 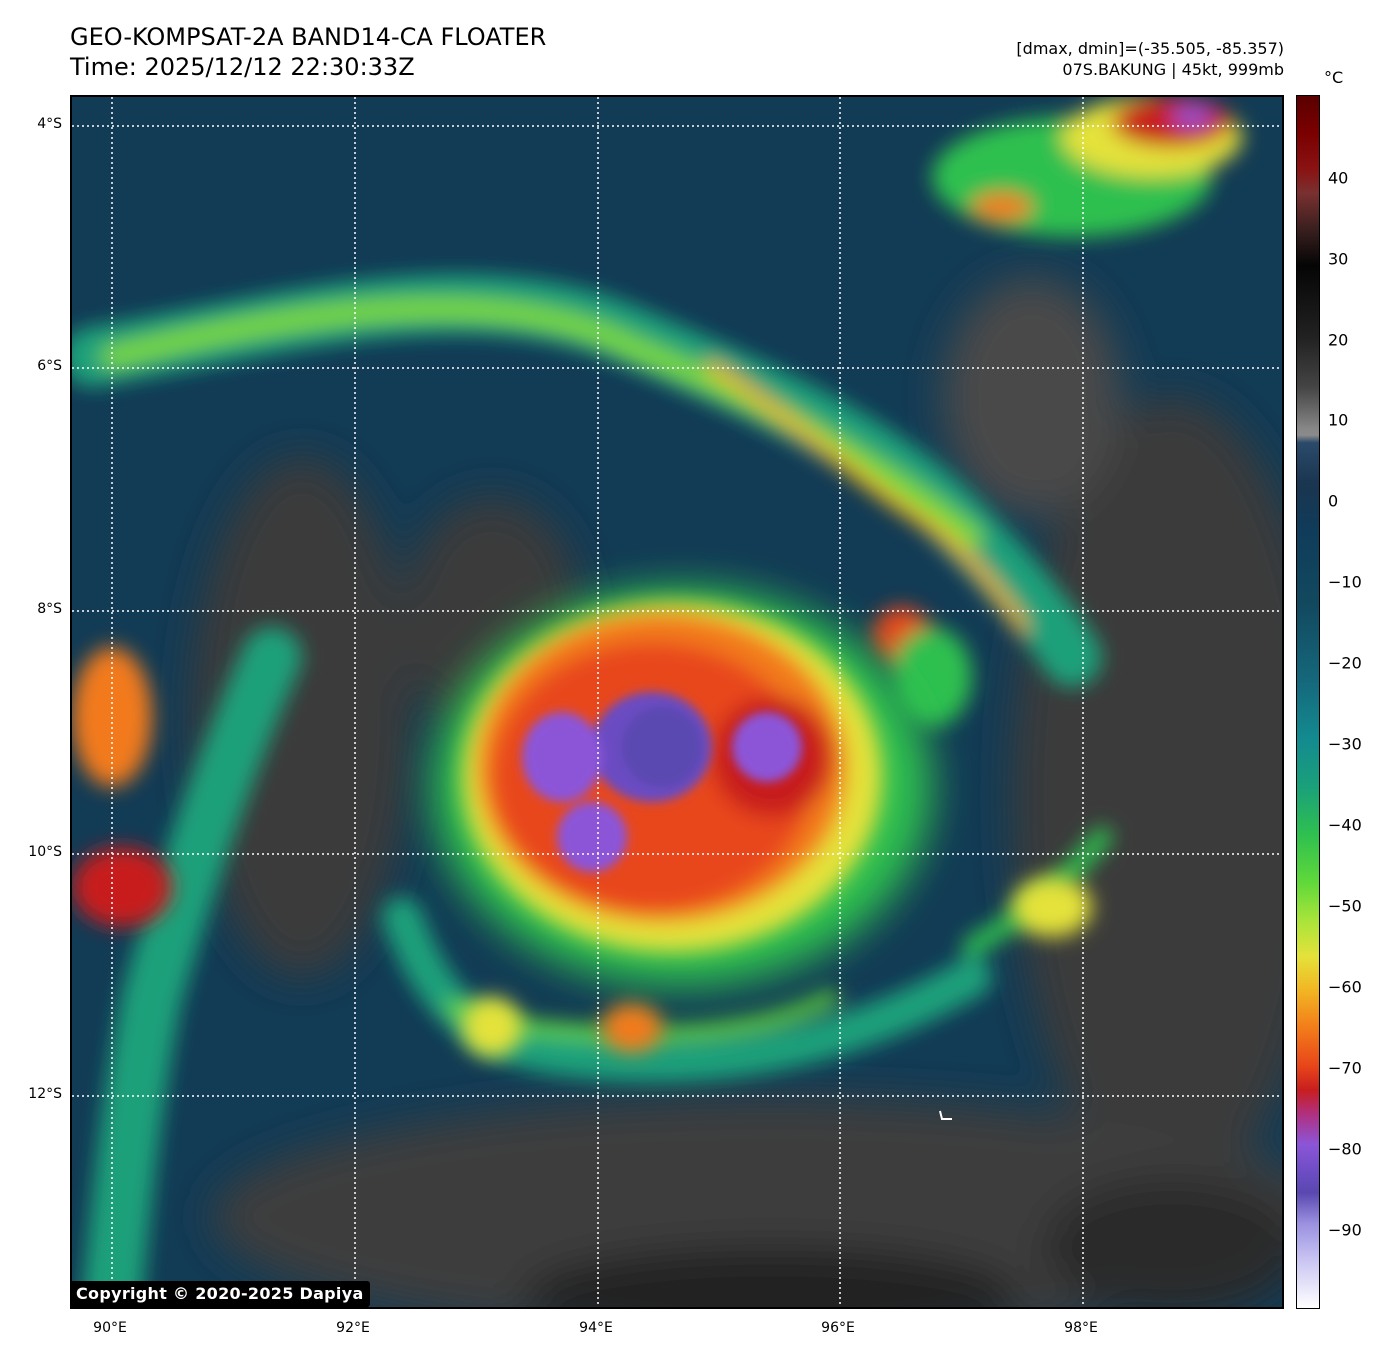 I want to click on colorbar-tick-minus60: −60, so click(x=1345, y=987).